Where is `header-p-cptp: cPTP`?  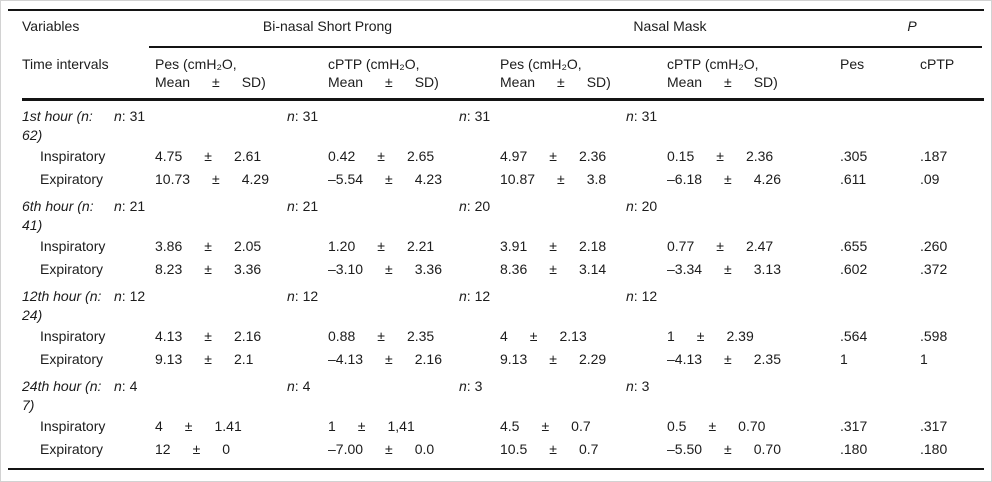
header-p-cptp: cPTP is located at coordinates (937, 64).